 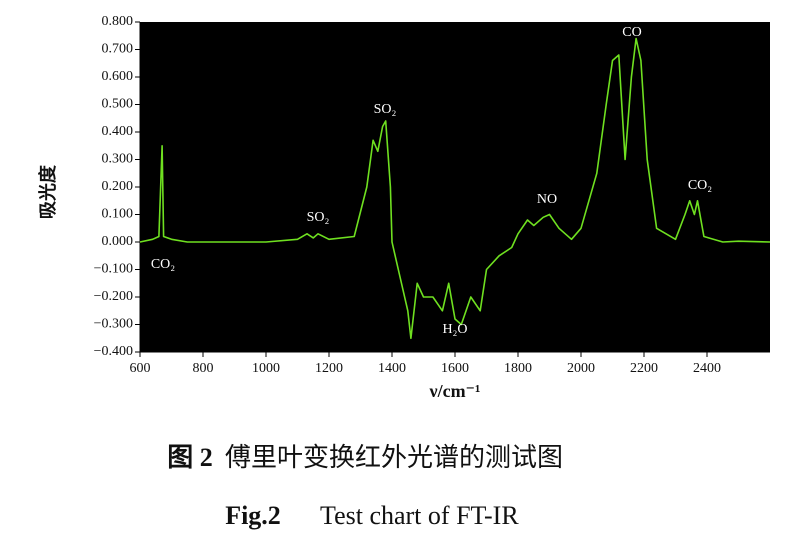 I want to click on x-tick-label: 1600, so click(x=455, y=368).